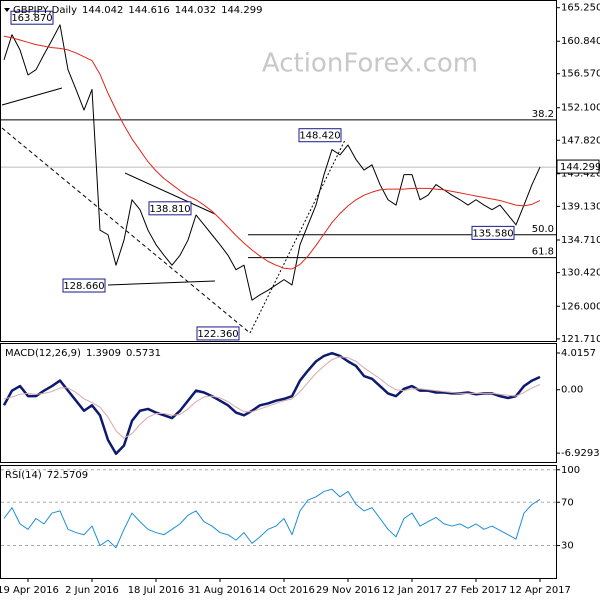 The width and height of the screenshot is (600, 600). Describe the element at coordinates (567, 546) in the screenshot. I see `y-tick-label: 30` at that location.